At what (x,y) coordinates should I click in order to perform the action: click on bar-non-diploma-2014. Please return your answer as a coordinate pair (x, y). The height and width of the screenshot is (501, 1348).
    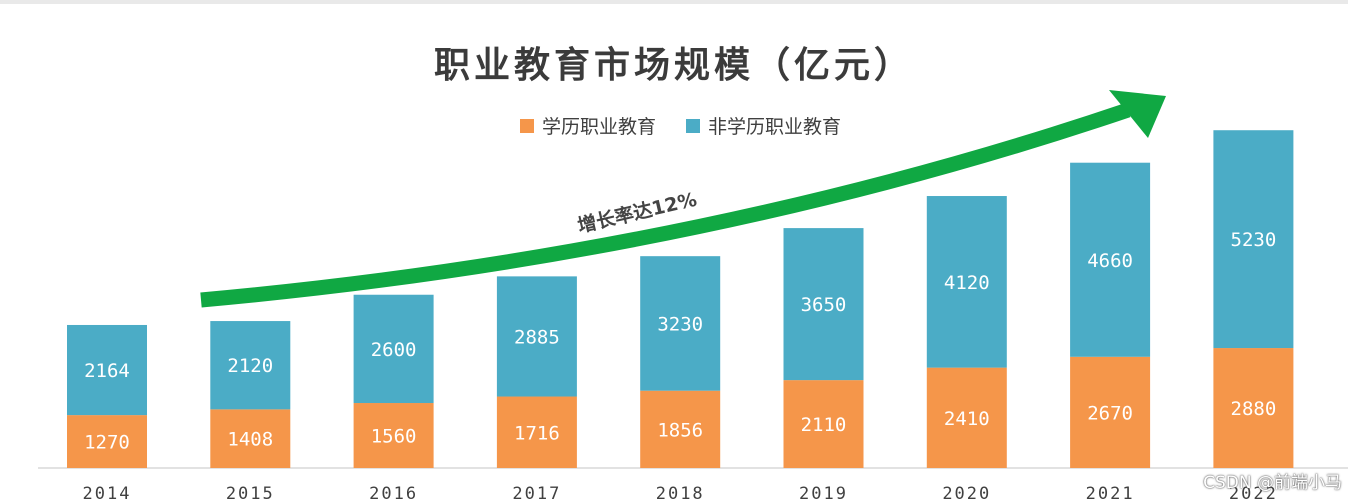
    Looking at the image, I should click on (107, 370).